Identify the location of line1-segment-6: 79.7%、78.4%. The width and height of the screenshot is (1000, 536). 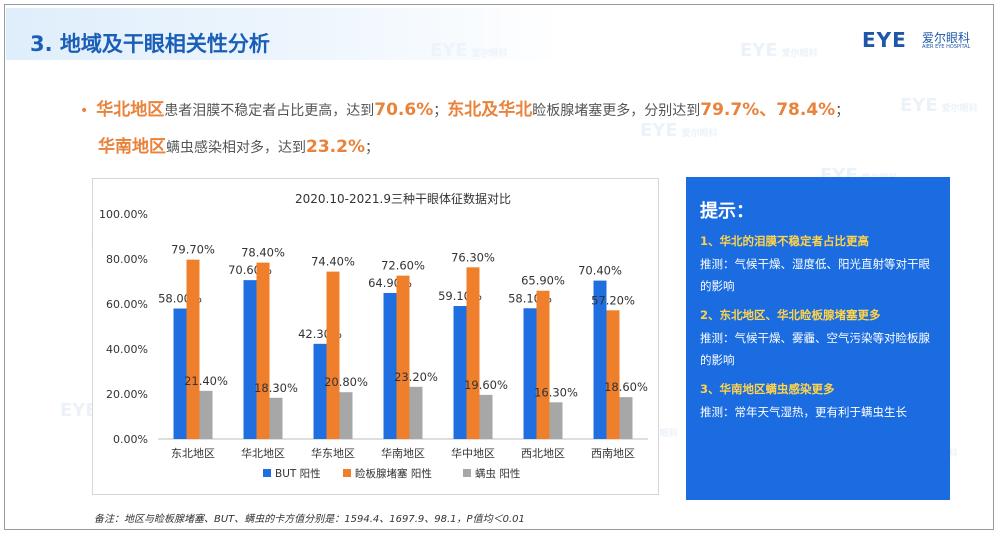
(768, 110).